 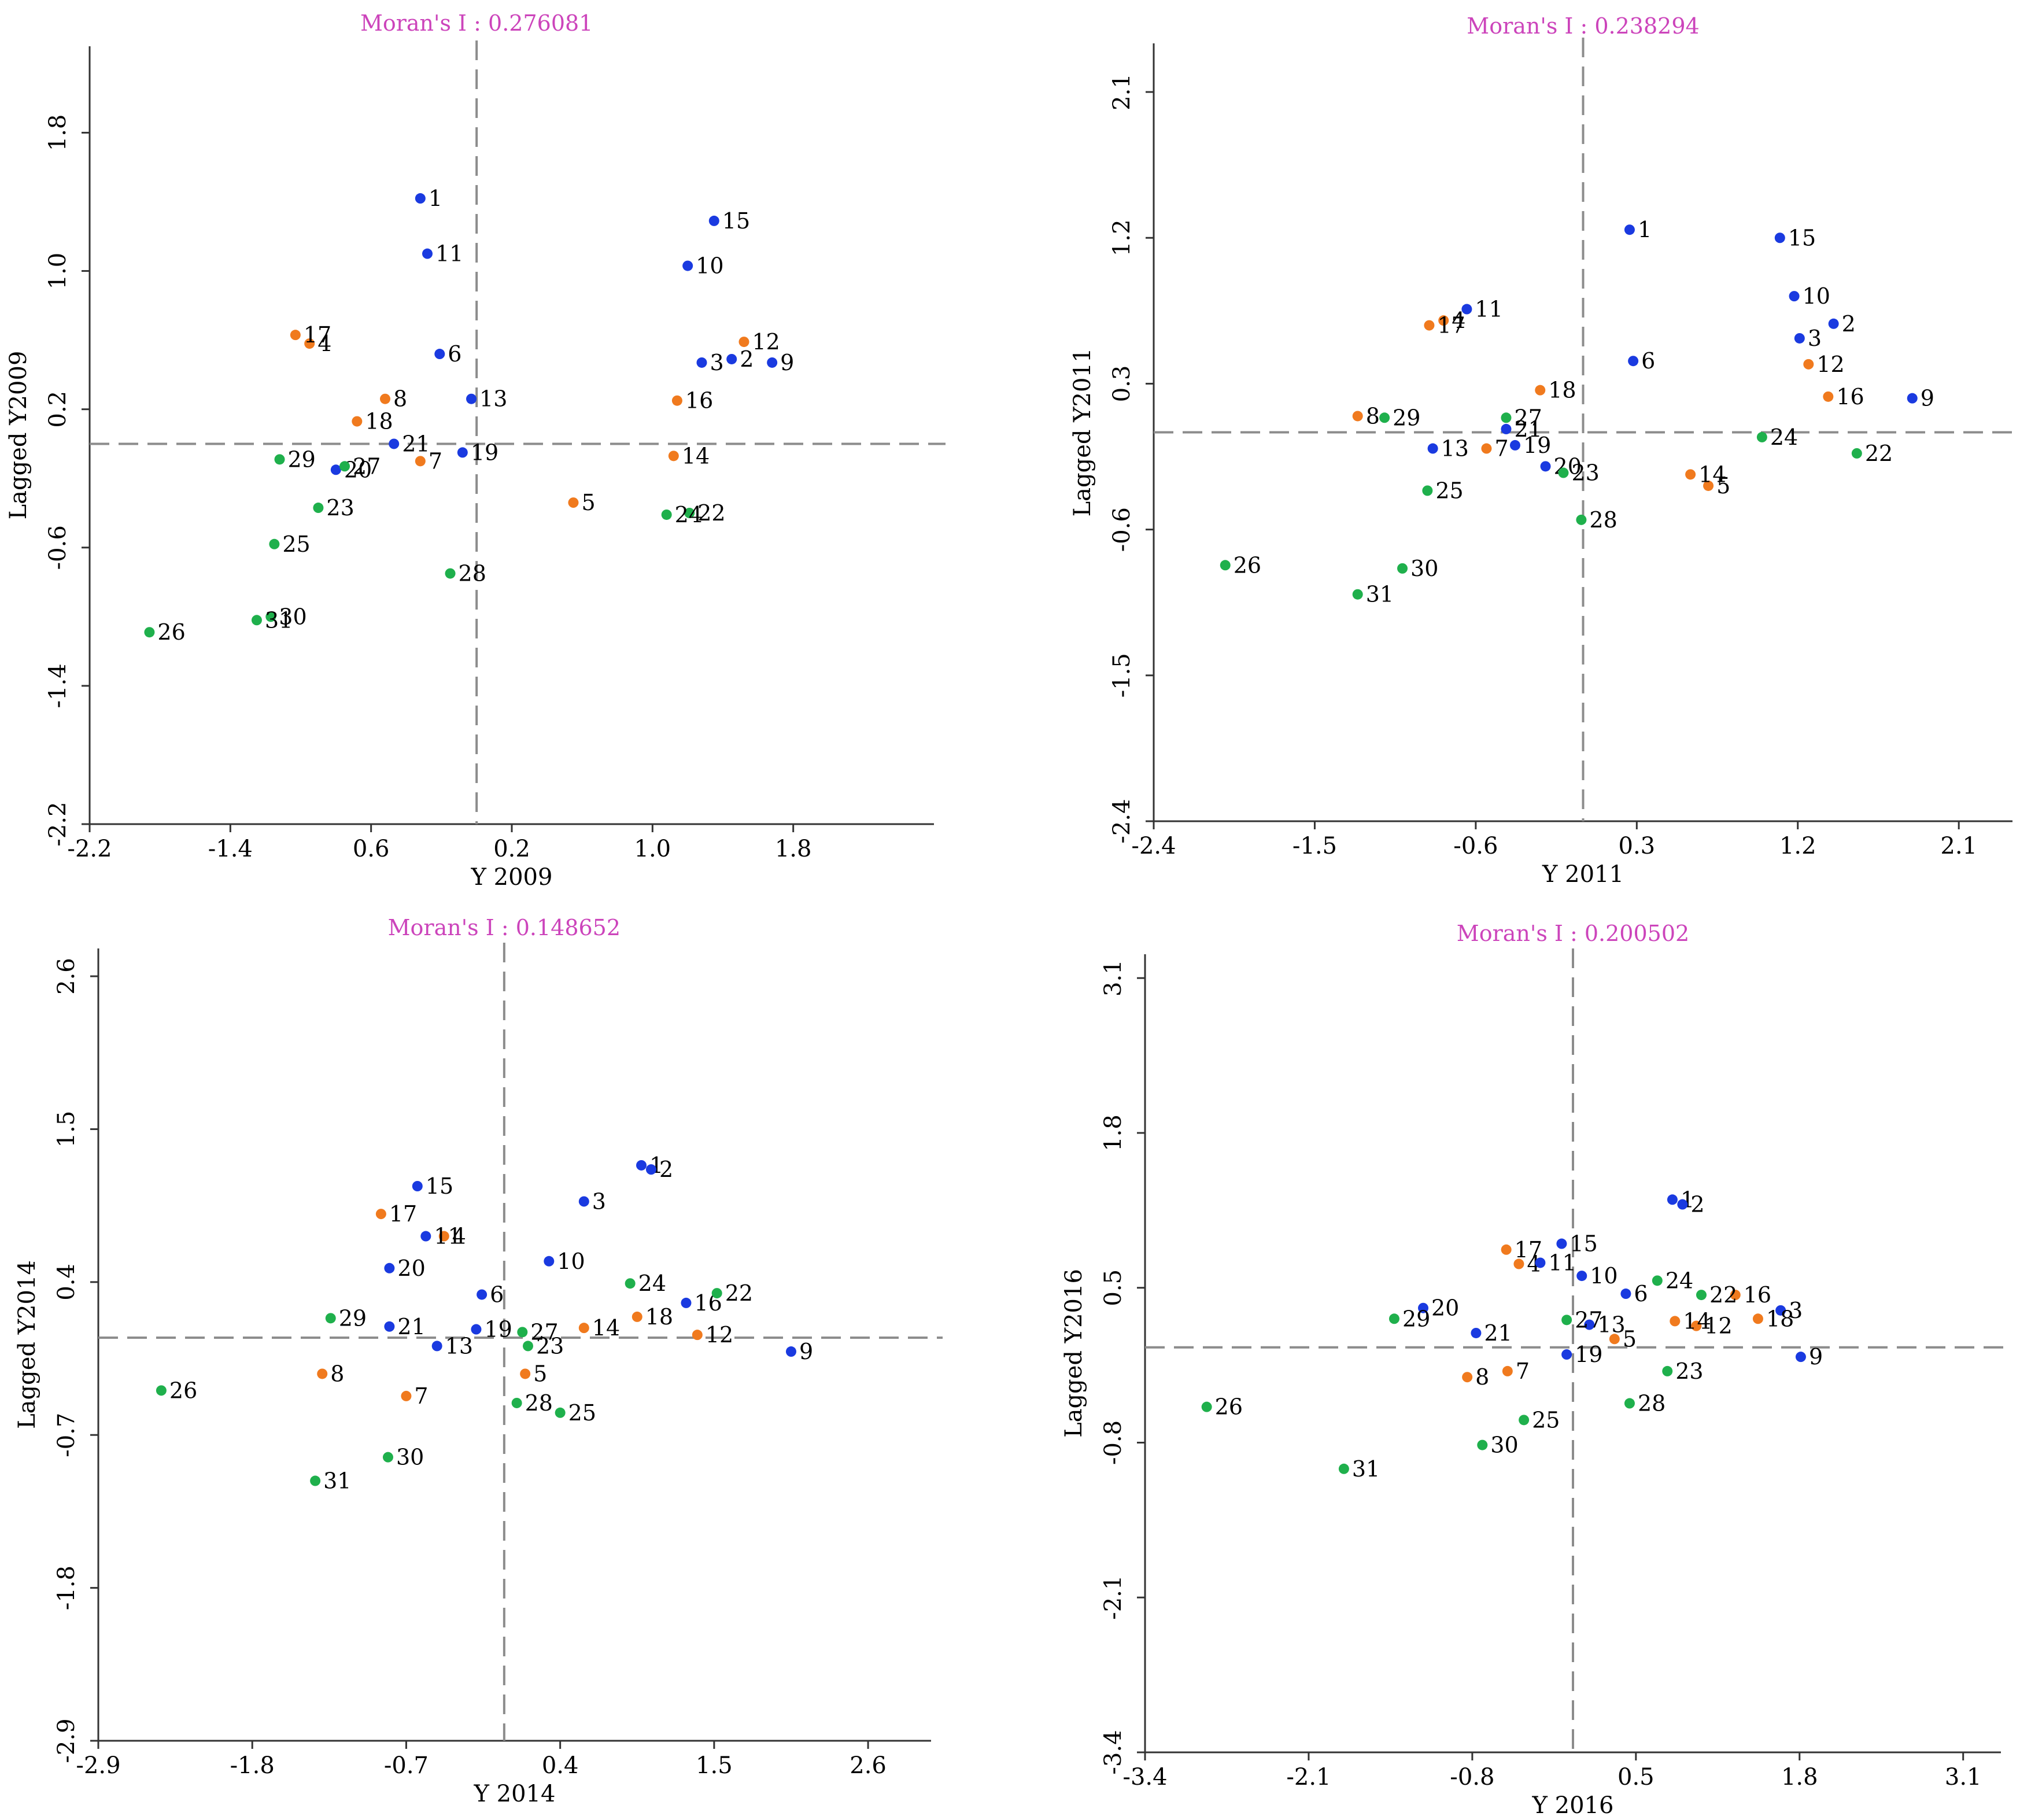 What do you see at coordinates (18, 435) in the screenshot?
I see `y-axis-title: Lagged Y2009` at bounding box center [18, 435].